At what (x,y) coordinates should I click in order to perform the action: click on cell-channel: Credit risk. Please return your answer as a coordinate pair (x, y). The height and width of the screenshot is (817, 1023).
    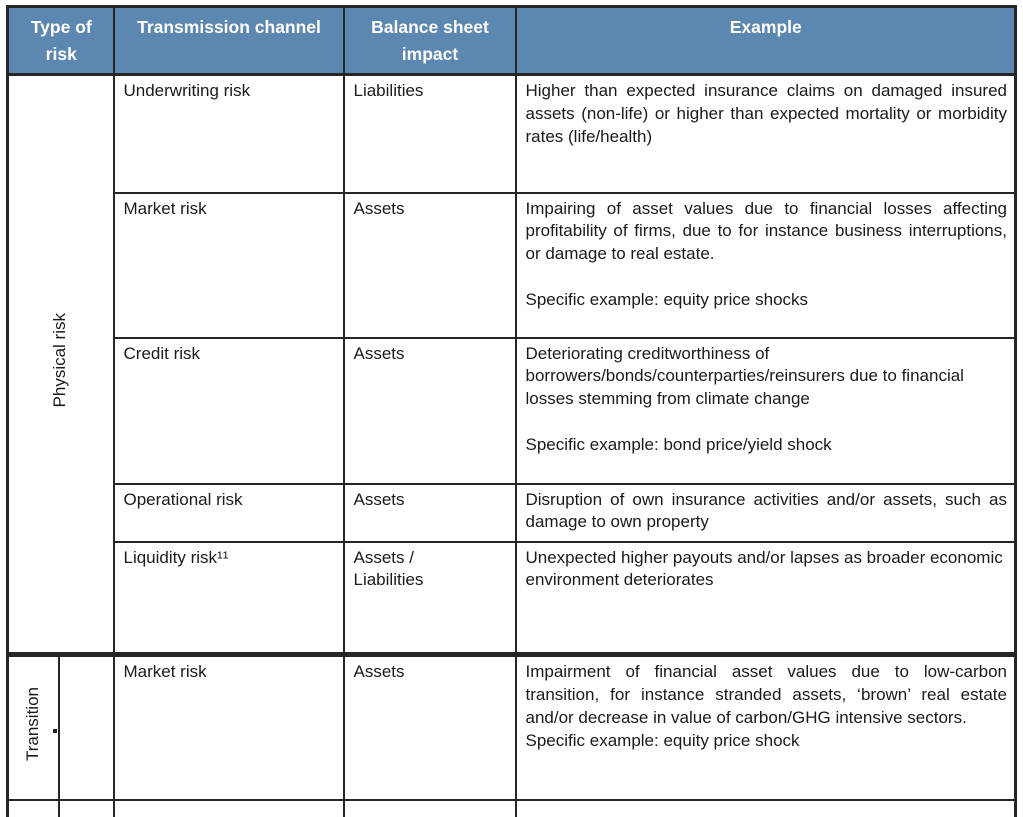
    Looking at the image, I should click on (228, 410).